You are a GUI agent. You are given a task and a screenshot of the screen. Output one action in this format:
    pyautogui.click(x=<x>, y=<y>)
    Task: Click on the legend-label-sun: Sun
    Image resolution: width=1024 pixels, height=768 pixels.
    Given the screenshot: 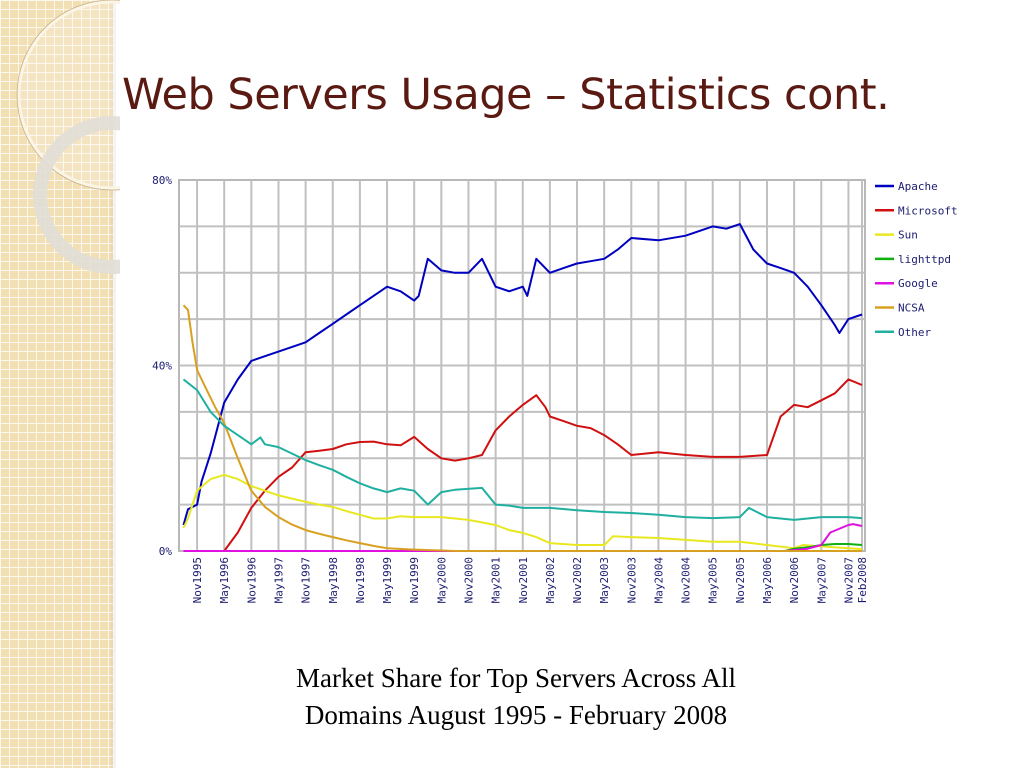 What is the action you would take?
    pyautogui.click(x=908, y=235)
    